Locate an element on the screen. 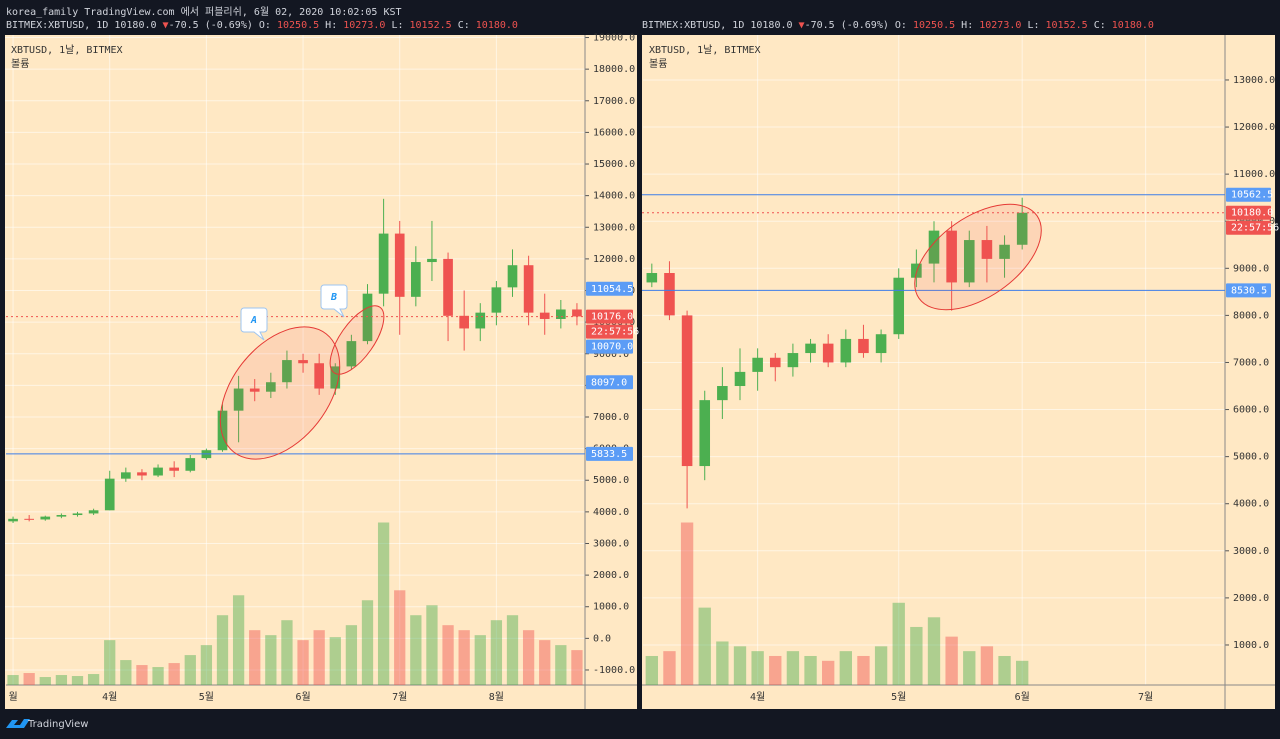  y-tick-label: 7000.0 is located at coordinates (1251, 362).